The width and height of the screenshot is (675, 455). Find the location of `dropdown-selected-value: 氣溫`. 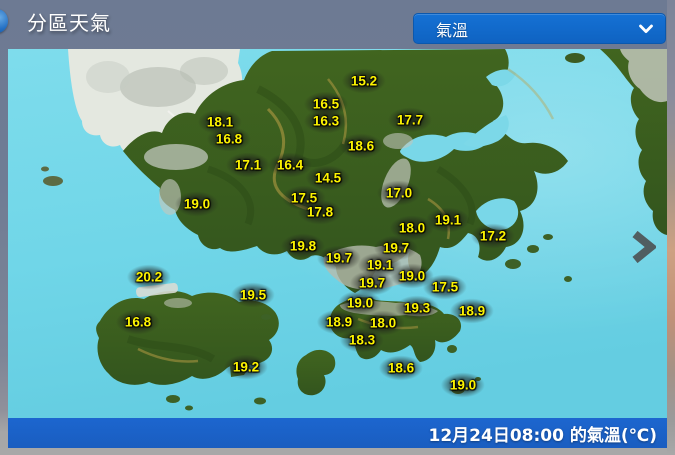

dropdown-selected-value: 氣溫 is located at coordinates (452, 30).